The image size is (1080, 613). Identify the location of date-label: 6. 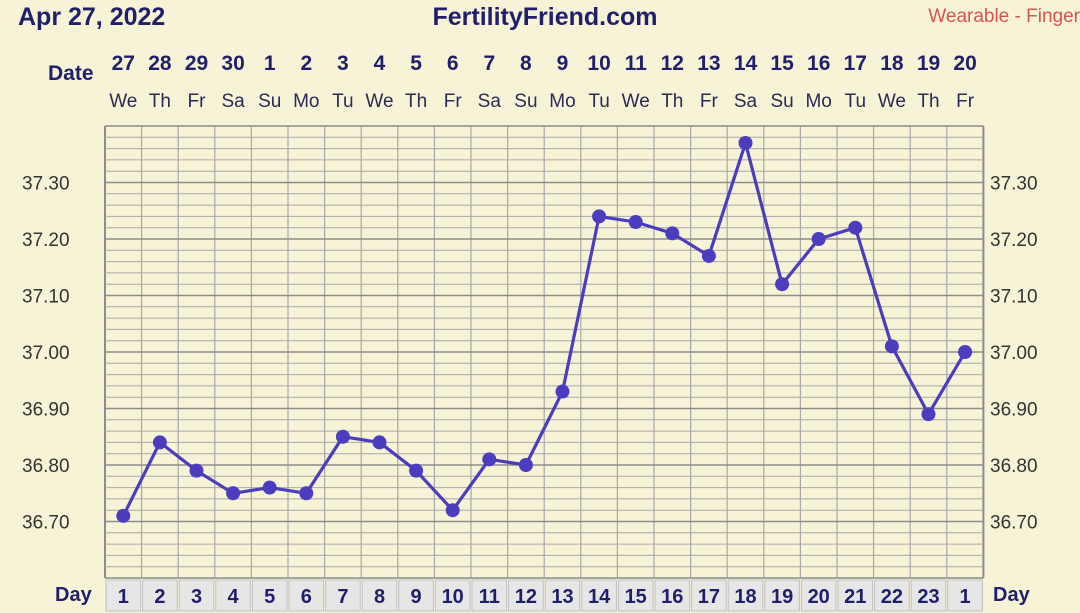
(453, 63).